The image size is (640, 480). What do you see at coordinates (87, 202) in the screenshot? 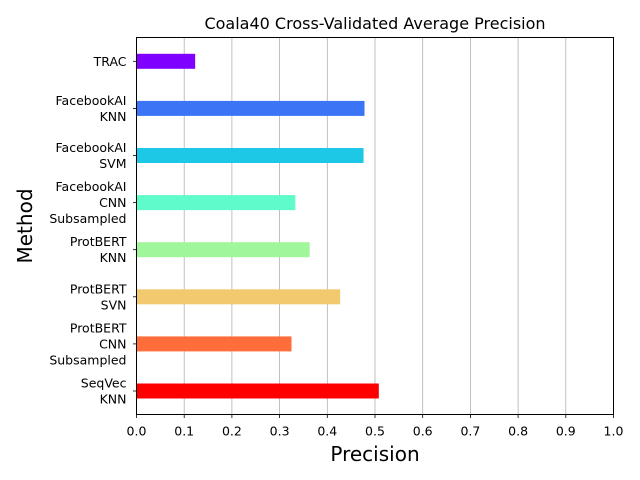
I see `y-tick-label: FacebookAI CNN Subsampled` at bounding box center [87, 202].